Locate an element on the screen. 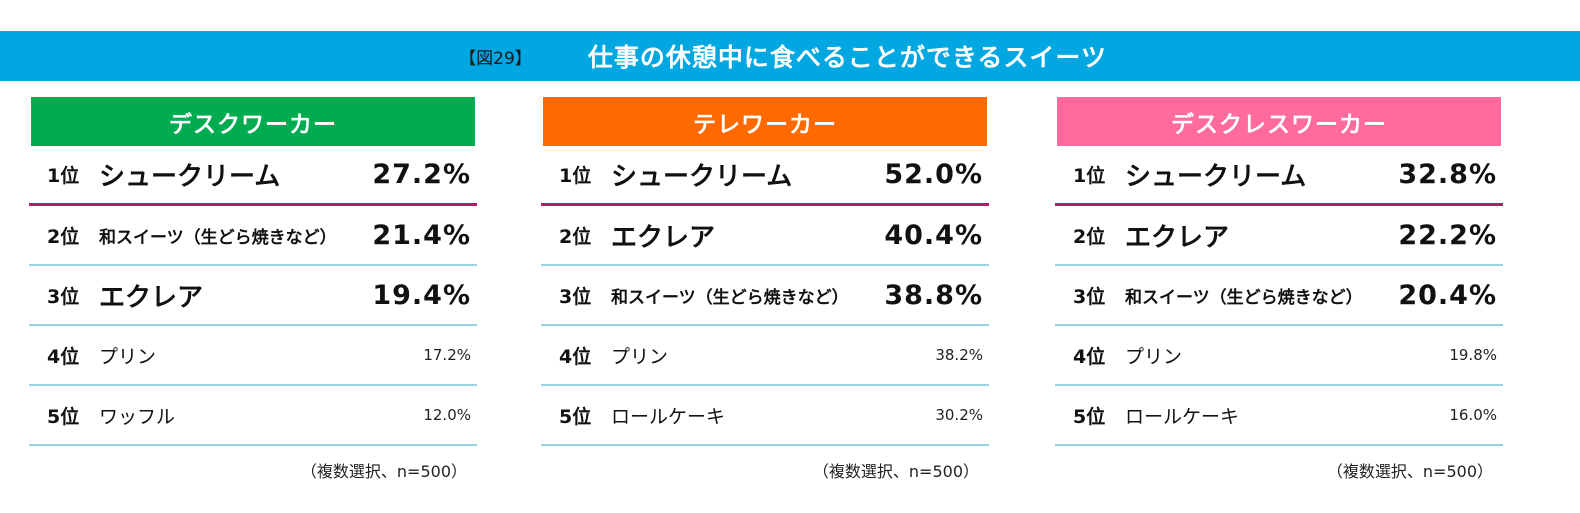  item-percentage: 17.2% is located at coordinates (447, 355).